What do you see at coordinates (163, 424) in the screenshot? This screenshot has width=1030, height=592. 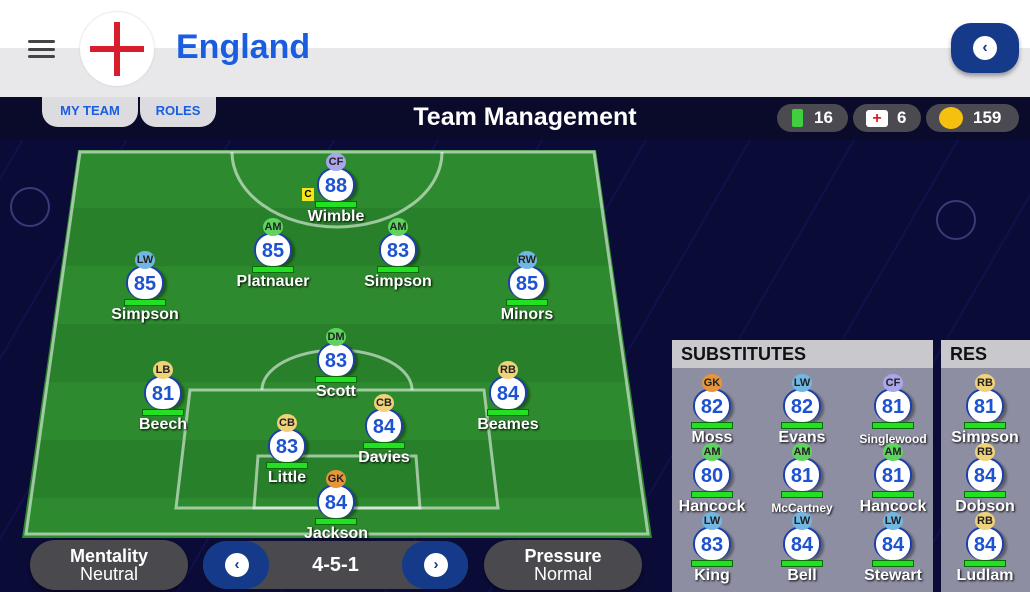 I see `player-name: Beech` at bounding box center [163, 424].